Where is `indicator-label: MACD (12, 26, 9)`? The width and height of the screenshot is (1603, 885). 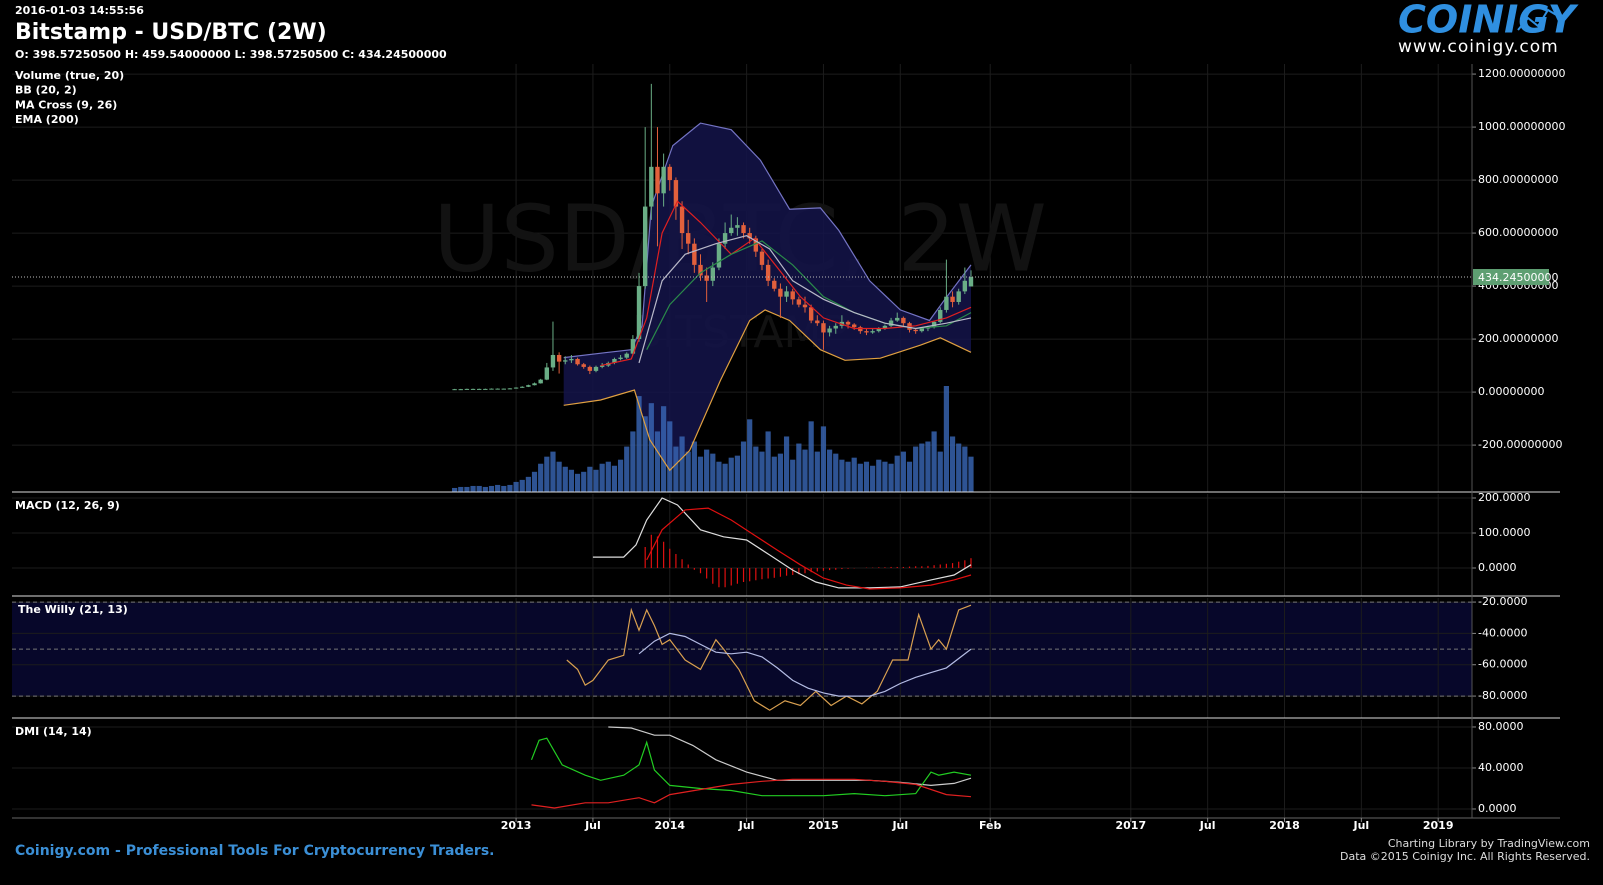
indicator-label: MACD (12, 26, 9) is located at coordinates (67, 505).